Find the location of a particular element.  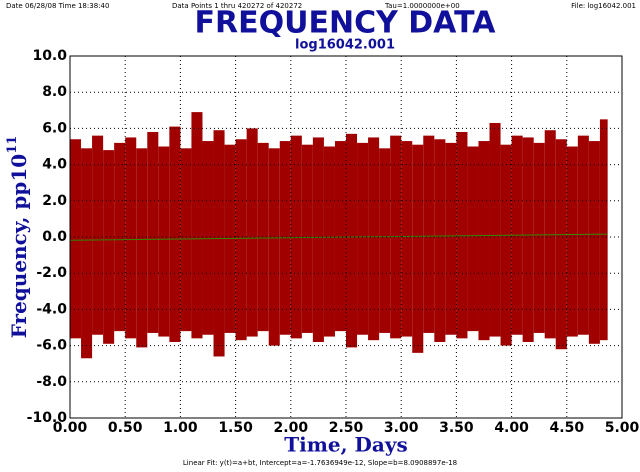

y-tick-label: 10.0 is located at coordinates (49, 56).